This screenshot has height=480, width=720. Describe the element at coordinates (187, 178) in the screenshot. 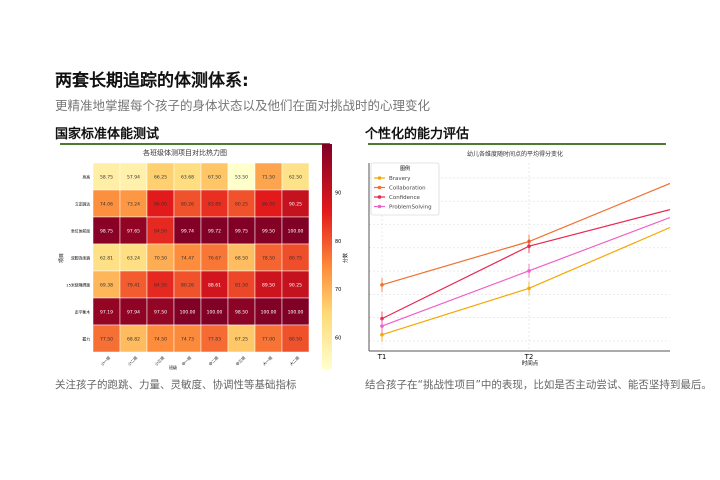

I see `heatmap-cell-value: 63.68` at that location.